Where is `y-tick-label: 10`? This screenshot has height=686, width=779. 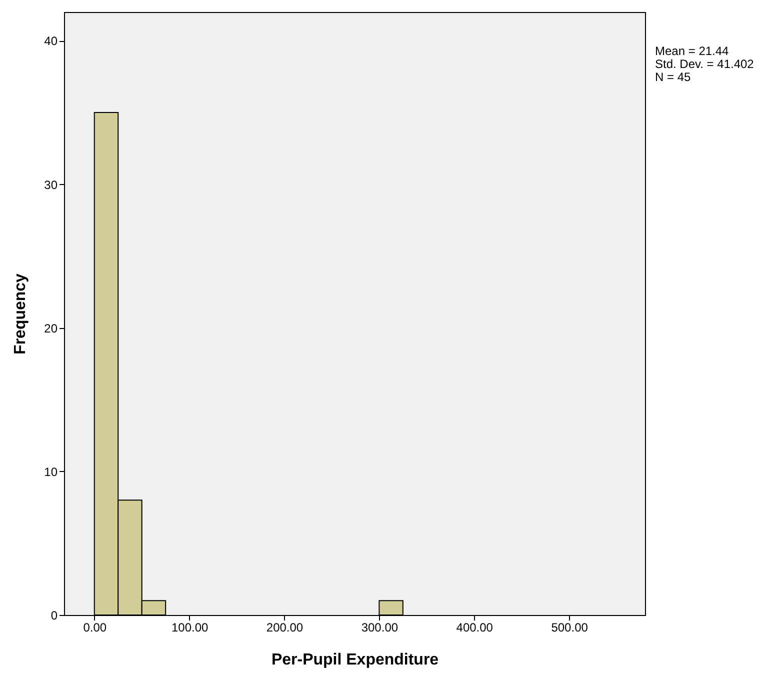 y-tick-label: 10 is located at coordinates (51, 471).